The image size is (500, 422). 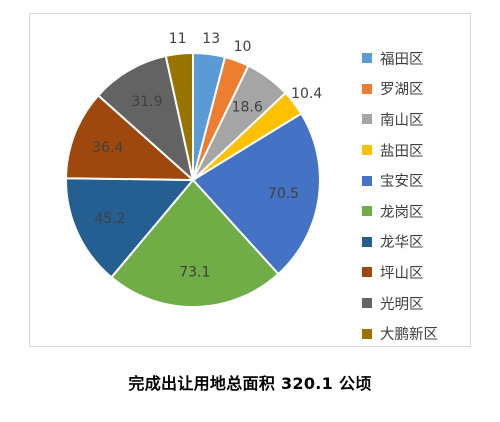 I want to click on legend-item-3: 南山区, so click(x=400, y=119).